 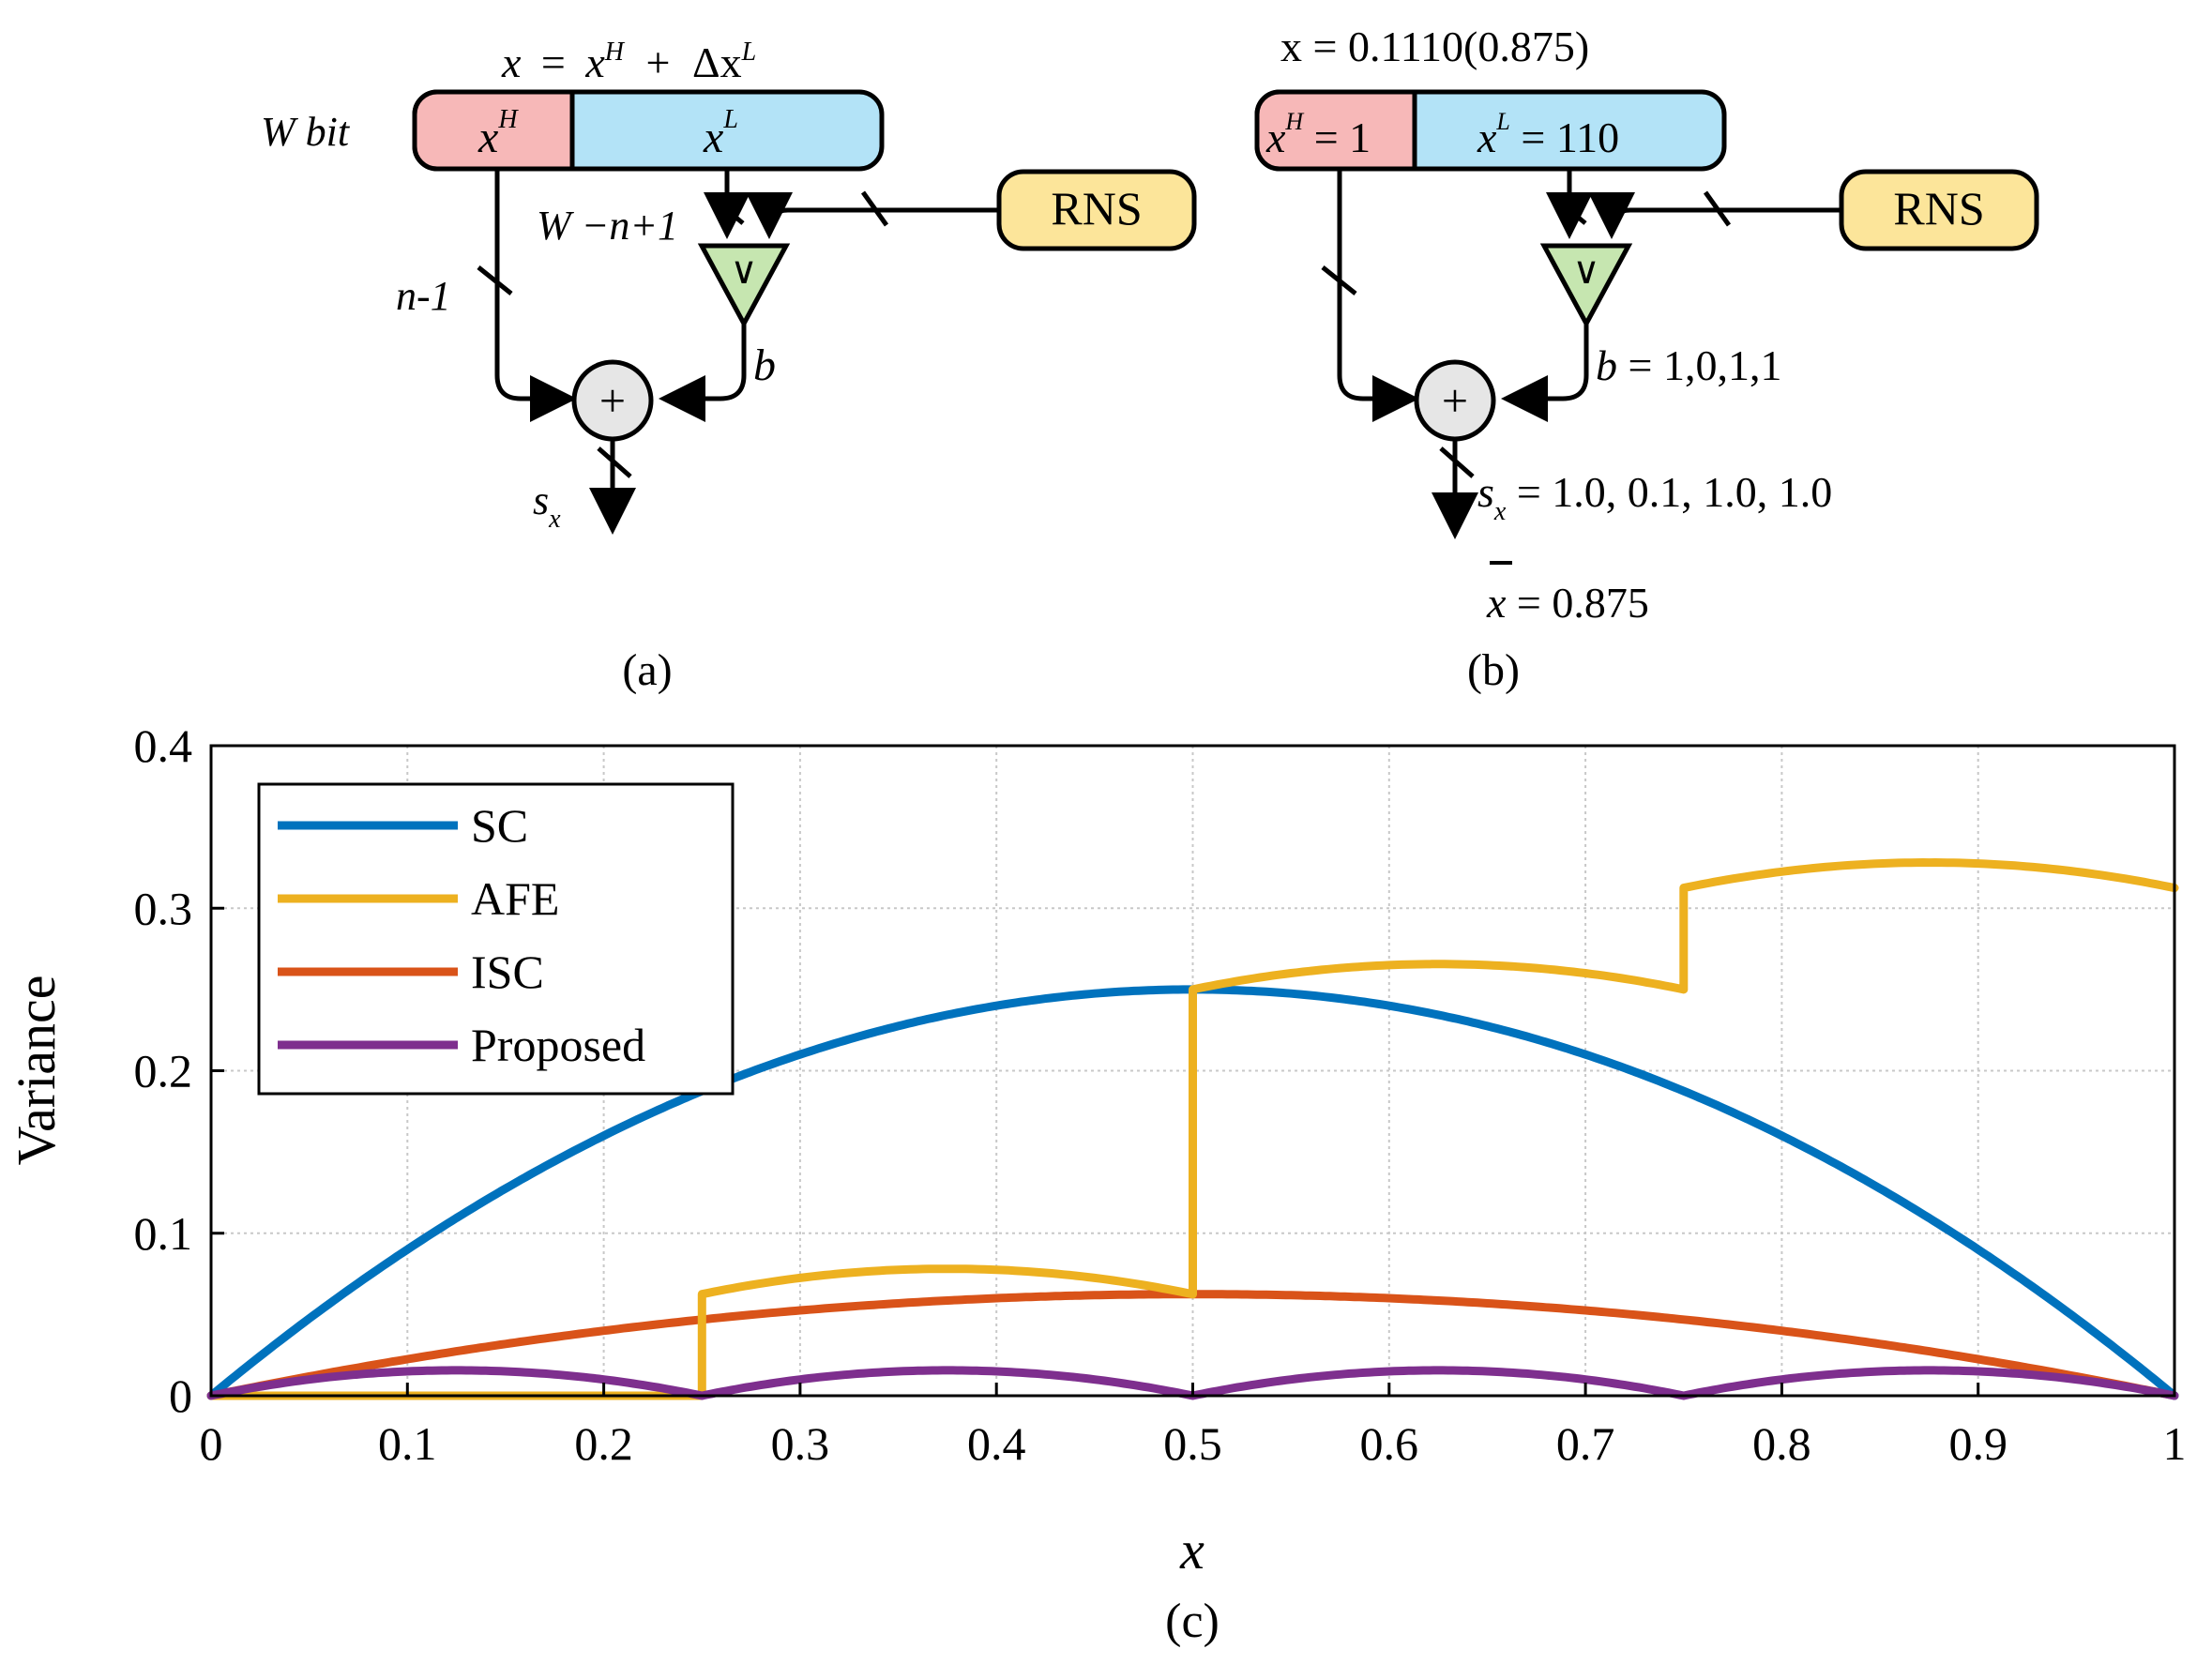 What do you see at coordinates (1096, 208) in the screenshot?
I see `rns-label-a: RNS` at bounding box center [1096, 208].